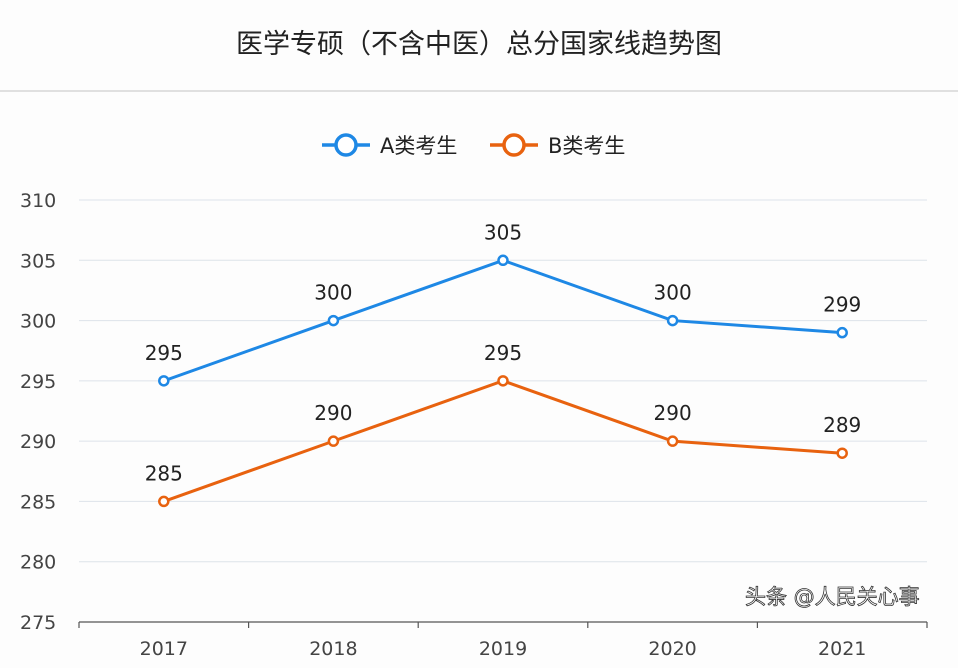 Image resolution: width=958 pixels, height=668 pixels. Describe the element at coordinates (418, 146) in the screenshot. I see `legend-label: A类考生` at that location.